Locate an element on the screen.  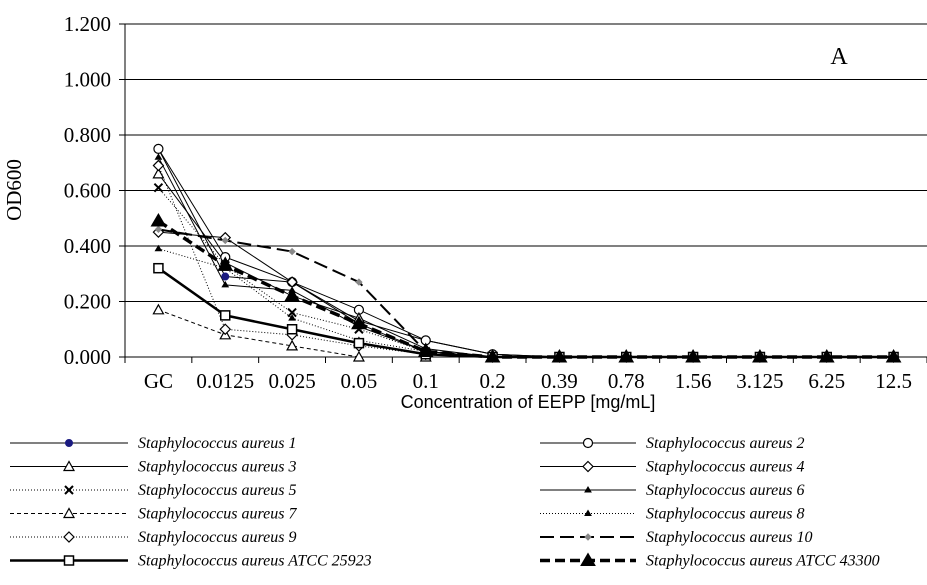
legend-label: Staphylococcus aureus 10 is located at coordinates (729, 537).